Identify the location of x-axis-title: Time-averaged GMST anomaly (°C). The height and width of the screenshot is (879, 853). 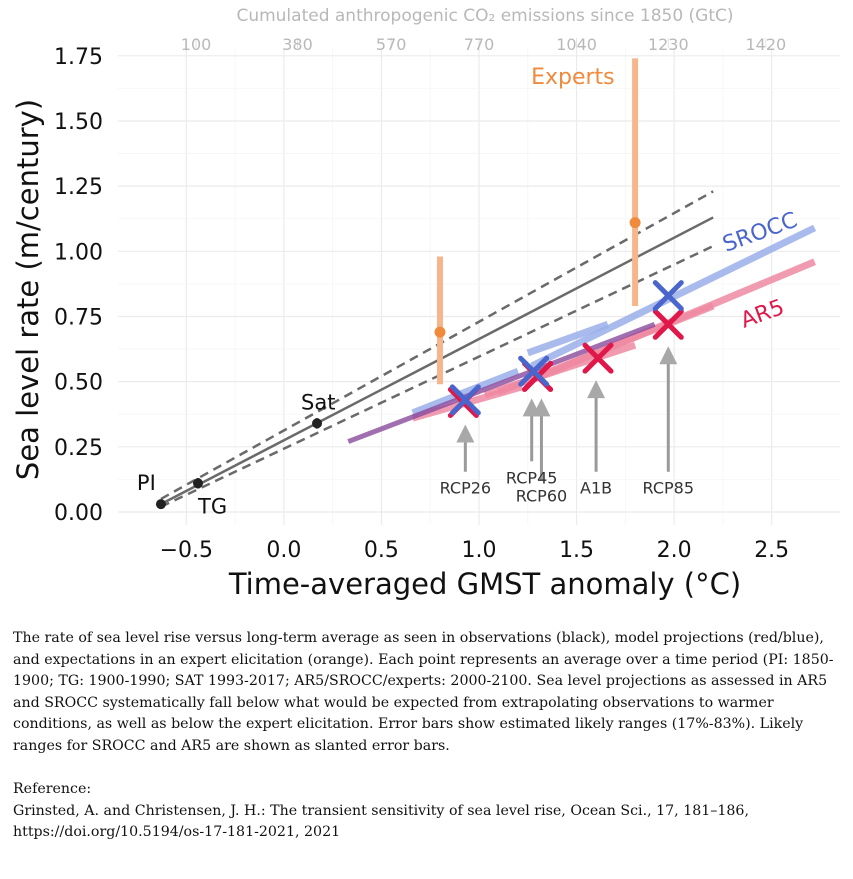
(484, 584).